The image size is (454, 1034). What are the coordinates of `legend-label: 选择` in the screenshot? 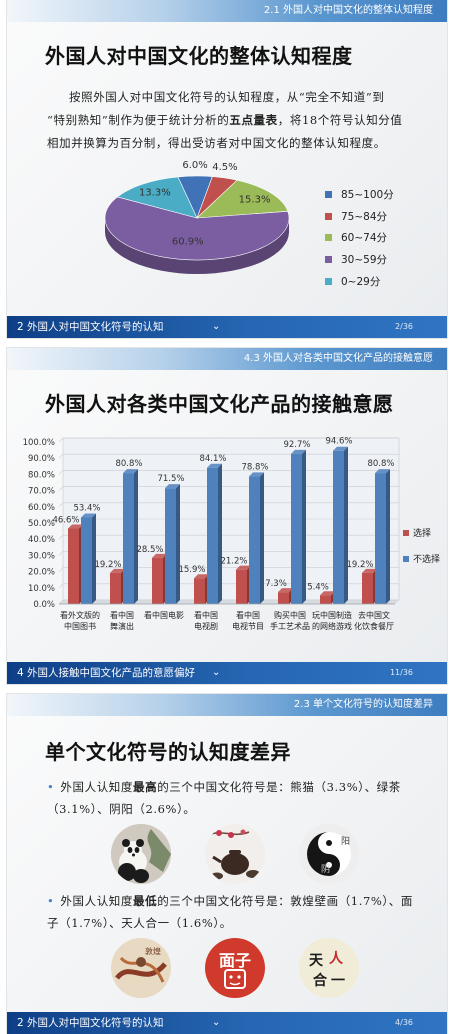 It's located at (422, 533).